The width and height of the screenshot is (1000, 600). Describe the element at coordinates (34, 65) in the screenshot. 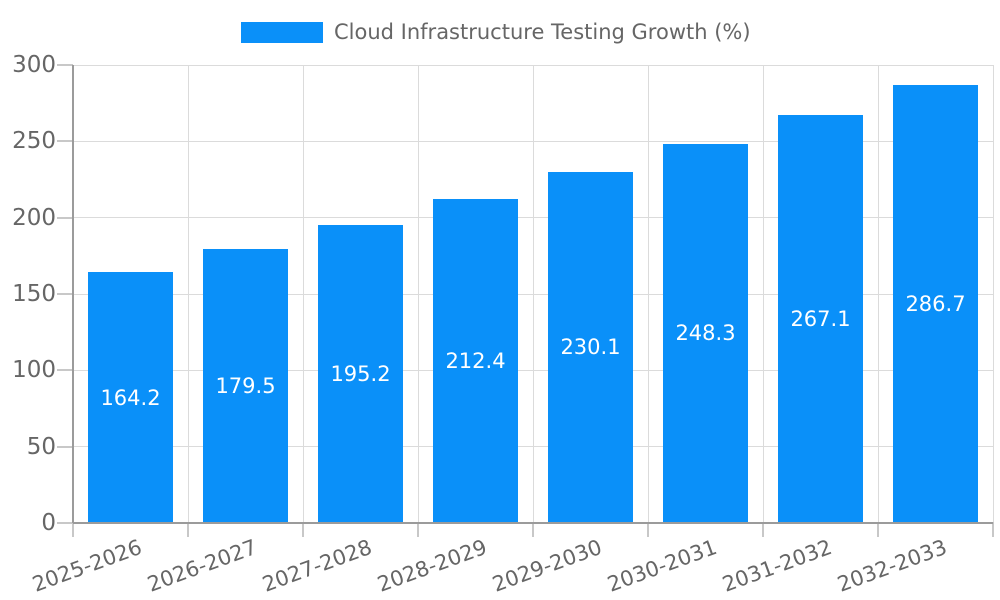

I see `y-tick-label: 300` at that location.